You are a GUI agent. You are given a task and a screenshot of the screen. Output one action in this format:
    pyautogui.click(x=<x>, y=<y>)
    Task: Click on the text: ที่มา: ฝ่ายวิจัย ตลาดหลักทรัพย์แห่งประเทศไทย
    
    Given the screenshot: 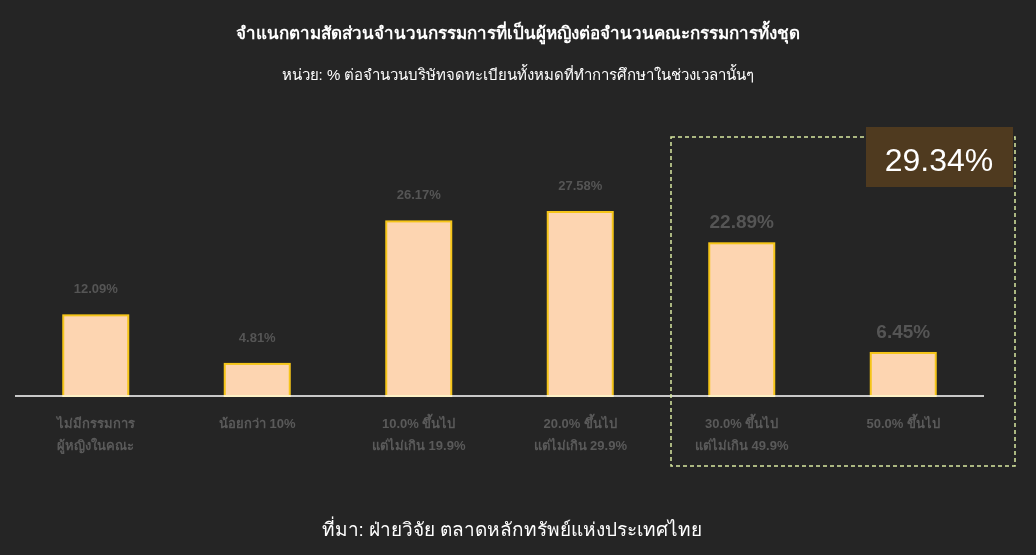 What is the action you would take?
    pyautogui.click(x=512, y=528)
    